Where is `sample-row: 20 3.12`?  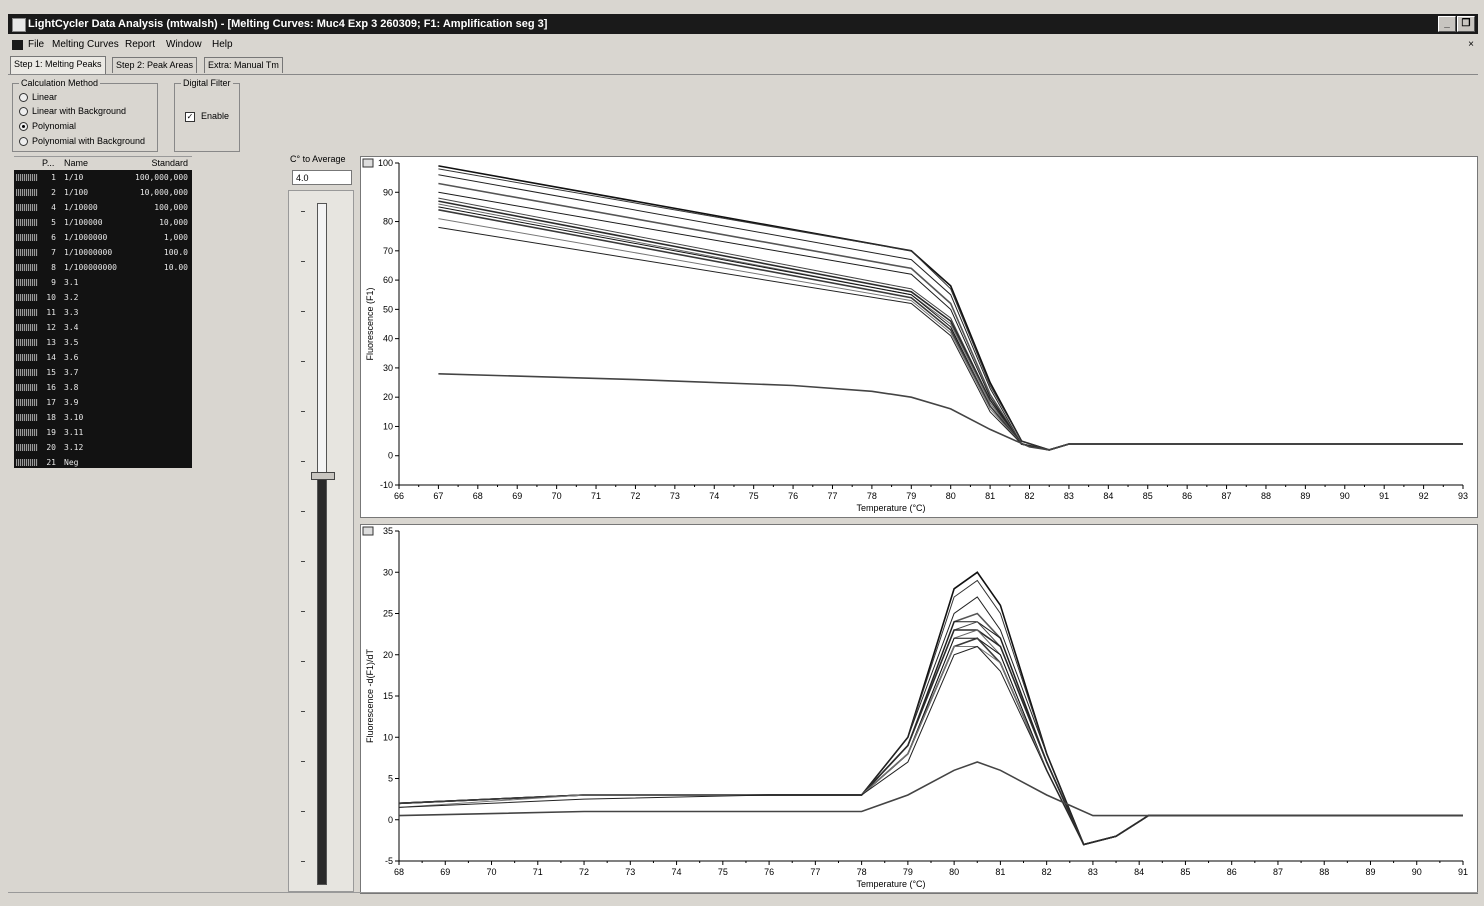 sample-row: 20 3.12 is located at coordinates (103, 447).